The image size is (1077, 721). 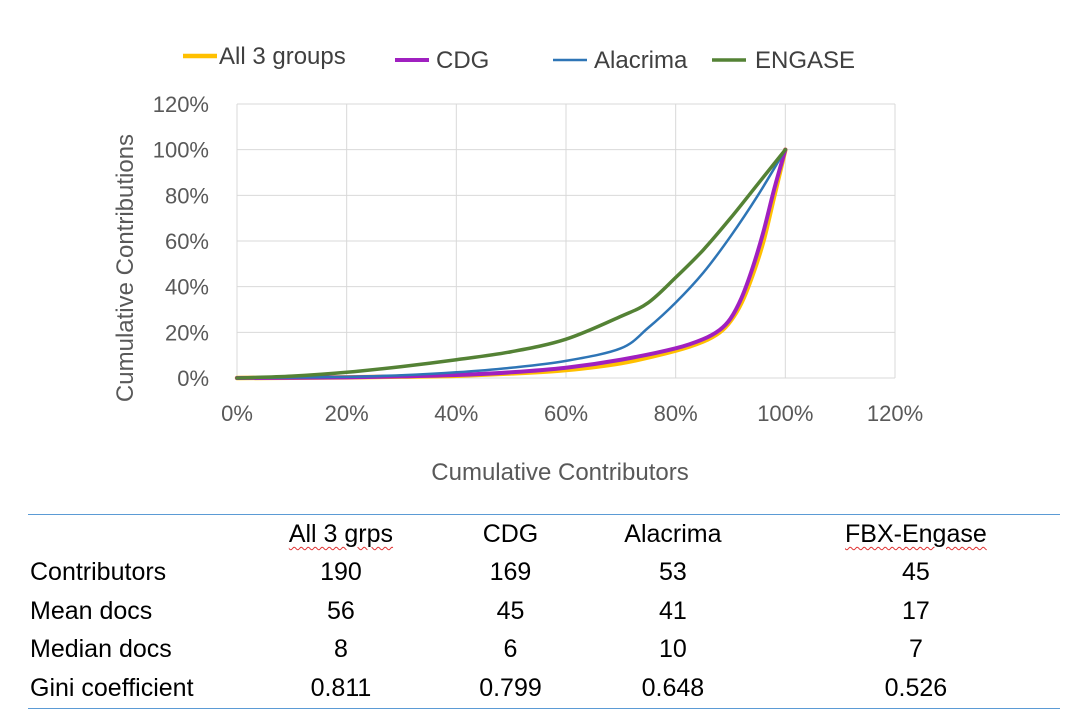 I want to click on y-tick-label: 80%, so click(x=187, y=195).